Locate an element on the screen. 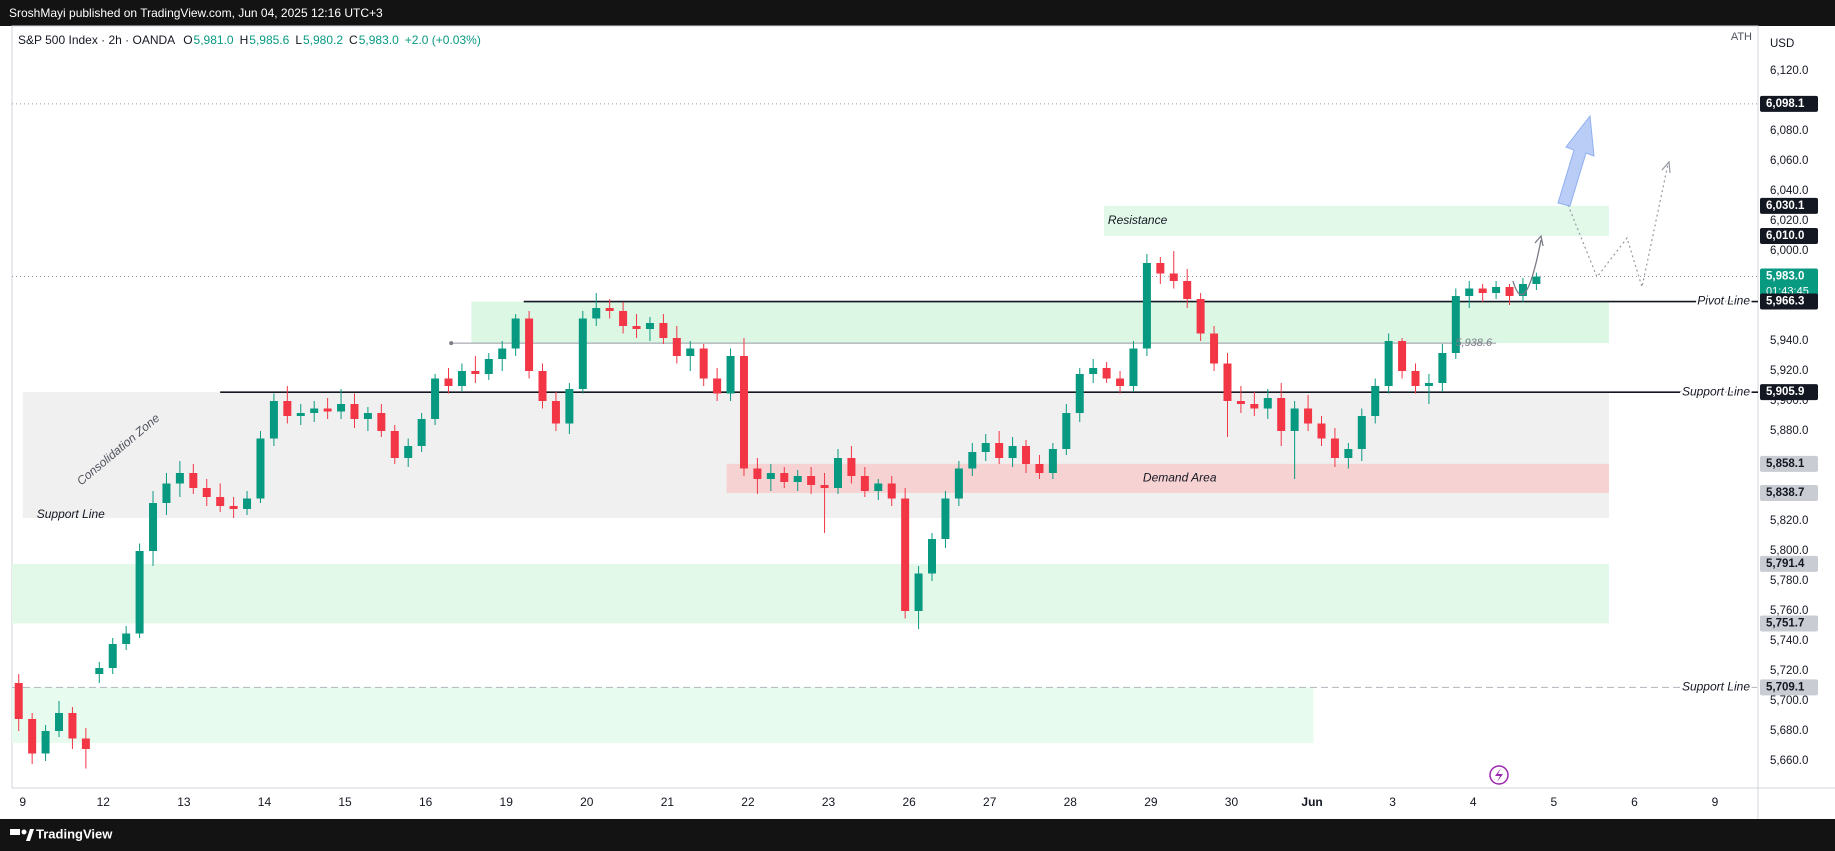 The height and width of the screenshot is (851, 1835). price-mark-label: 5,966.3 is located at coordinates (1785, 302).